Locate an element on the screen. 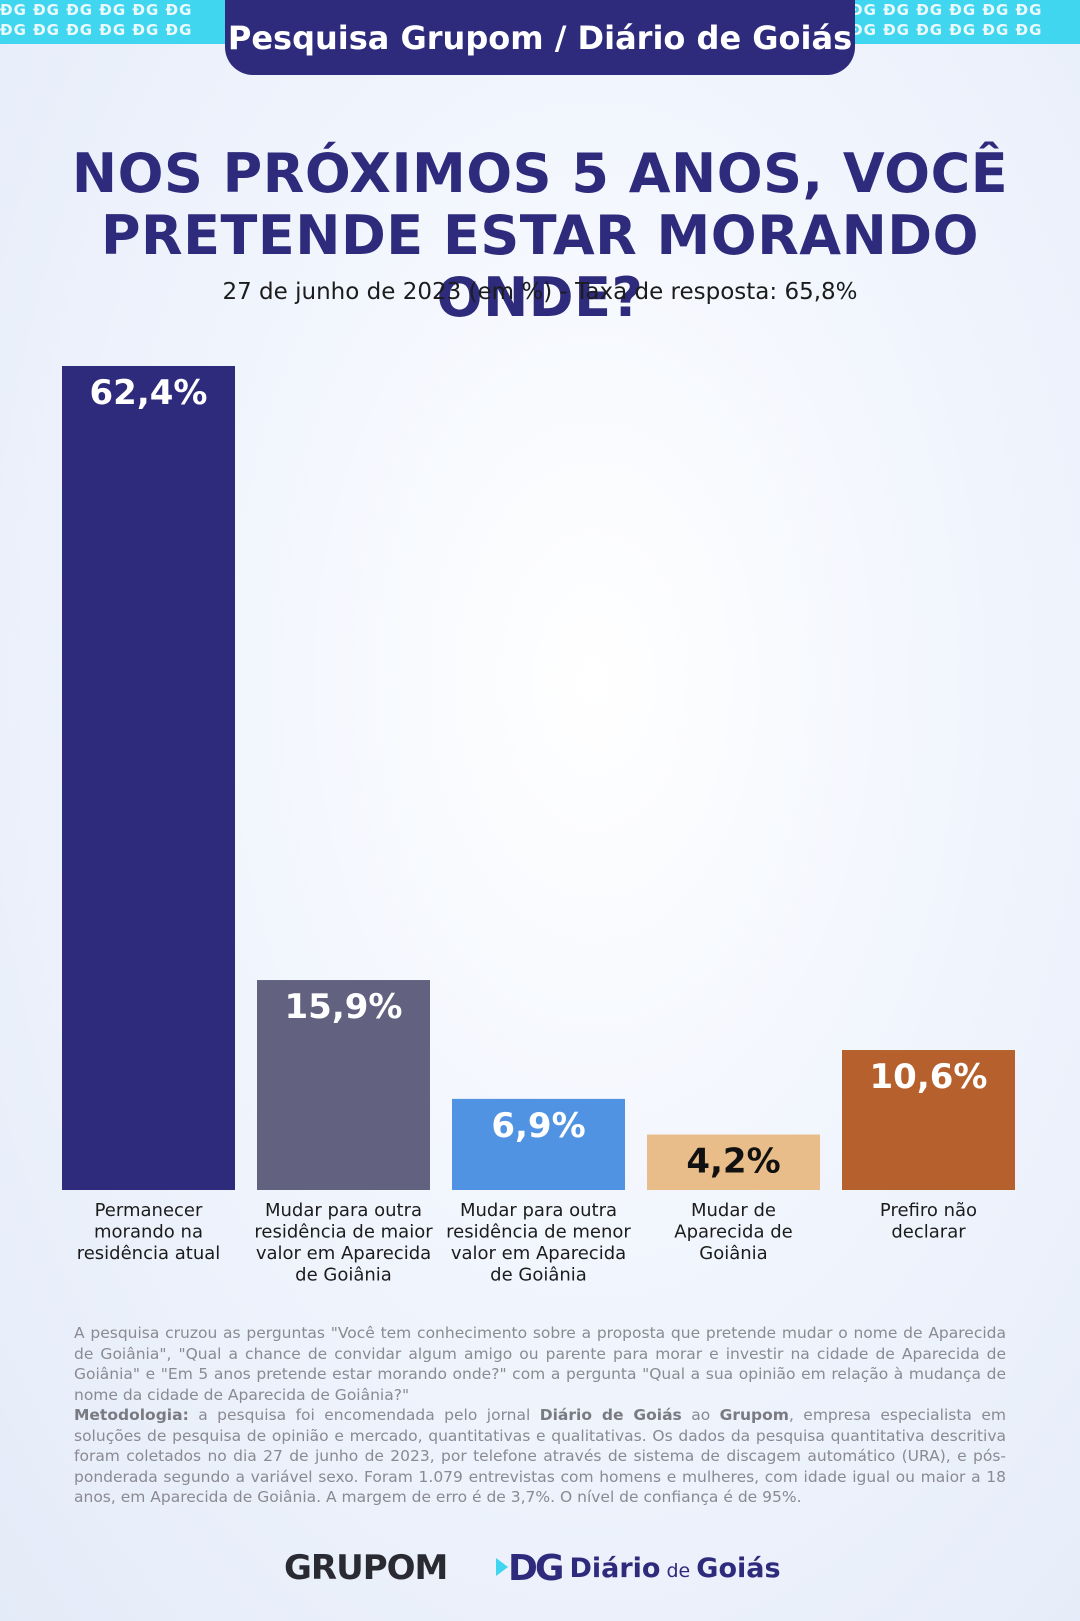  chart-title-line-2: PRETENDE ESTAR MORANDO ONDE? is located at coordinates (539, 266).